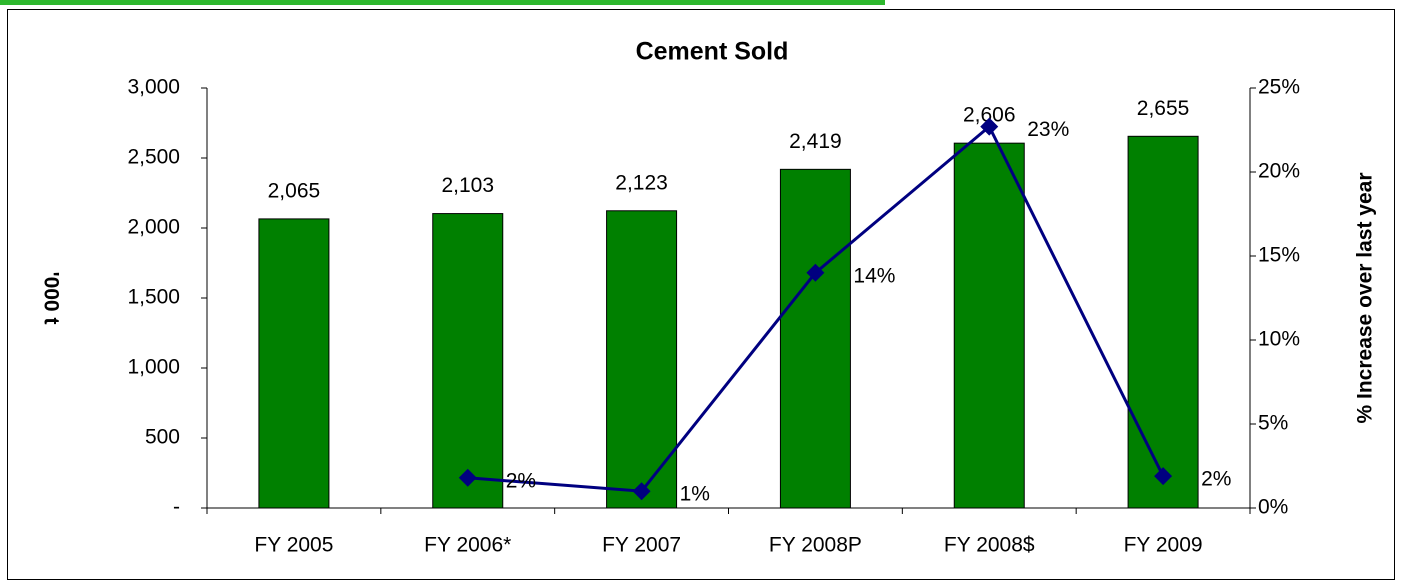  I want to click on x-tick-label: FY 2006*, so click(467, 545).